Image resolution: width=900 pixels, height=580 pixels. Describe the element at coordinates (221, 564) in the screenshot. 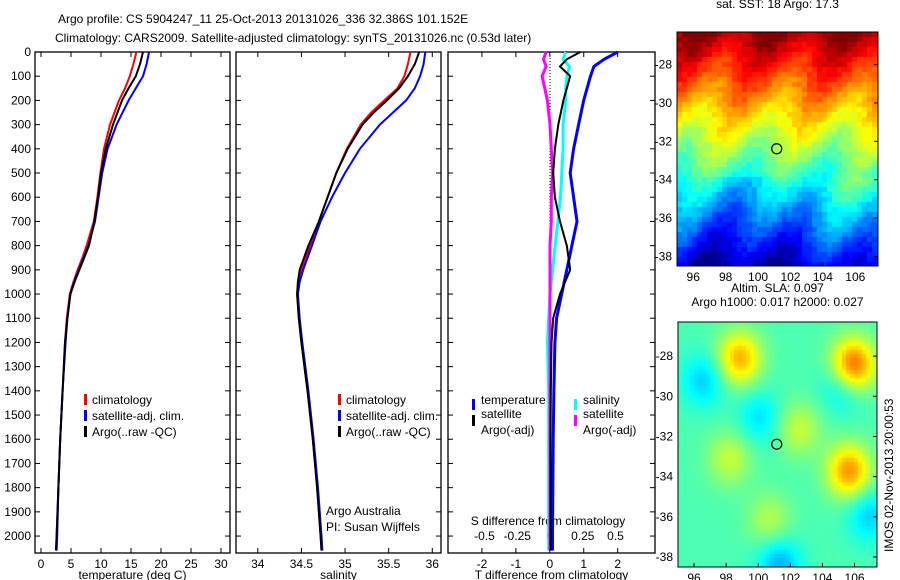

I see `x-tick-label: 30` at that location.